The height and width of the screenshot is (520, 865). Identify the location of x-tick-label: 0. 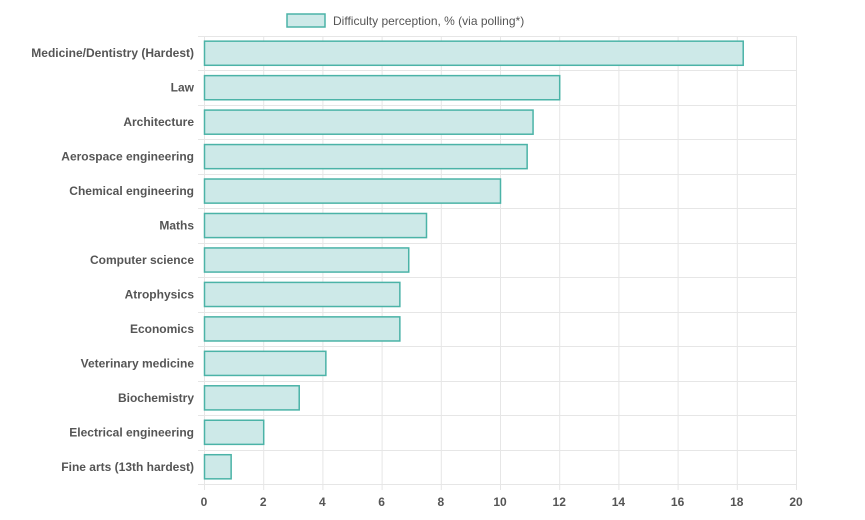
(204, 502).